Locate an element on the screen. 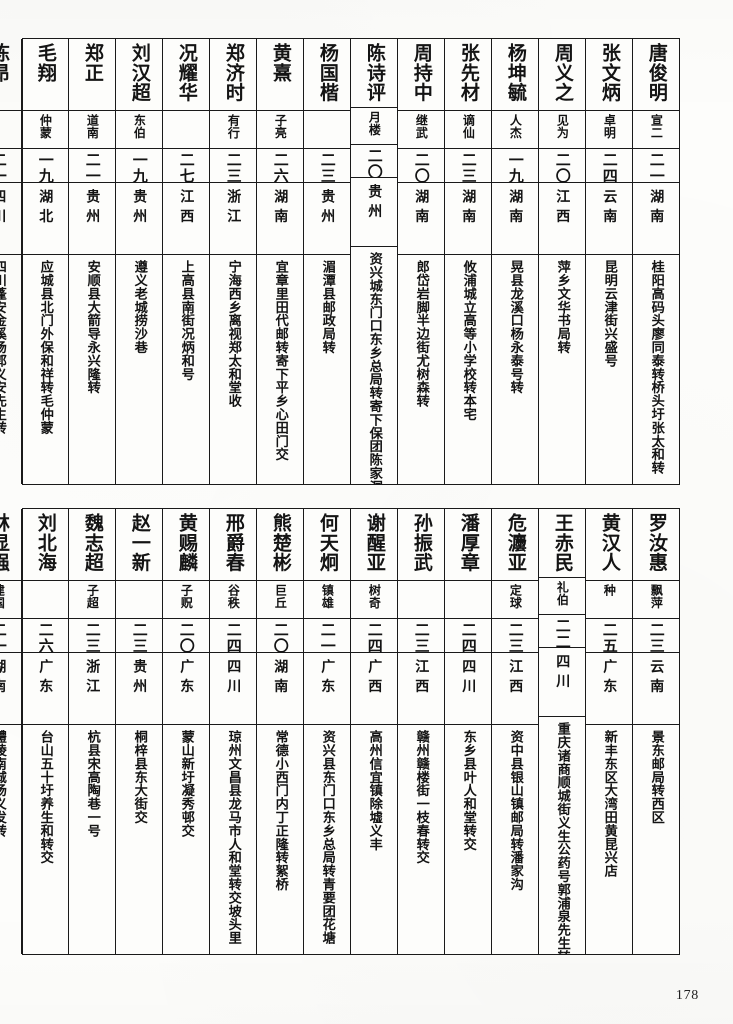 The width and height of the screenshot is (733, 1024). address-text: 高州信宜镇除墟义丰 is located at coordinates (374, 790).